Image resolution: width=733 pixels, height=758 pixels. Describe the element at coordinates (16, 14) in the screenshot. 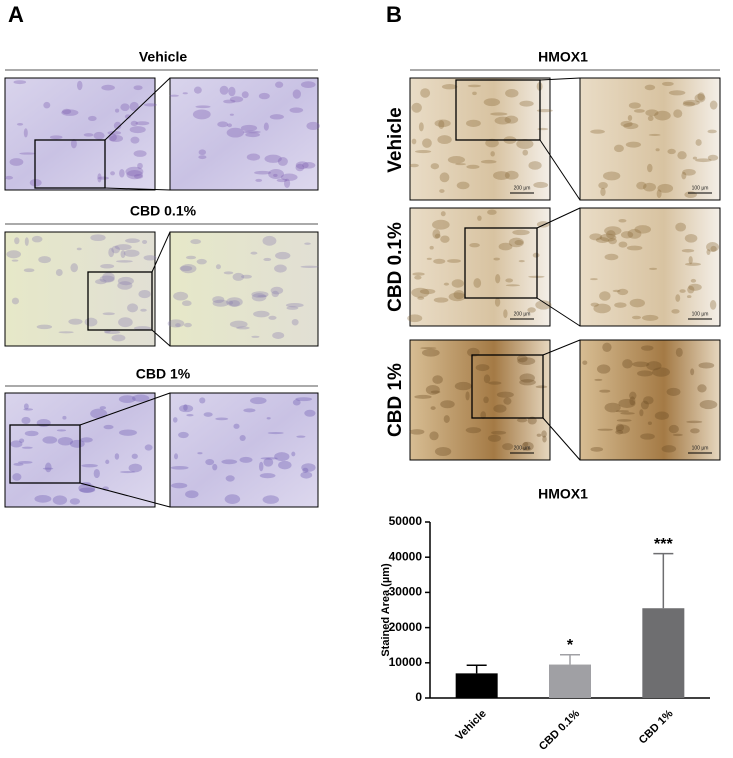

I see `panel-label: A` at that location.